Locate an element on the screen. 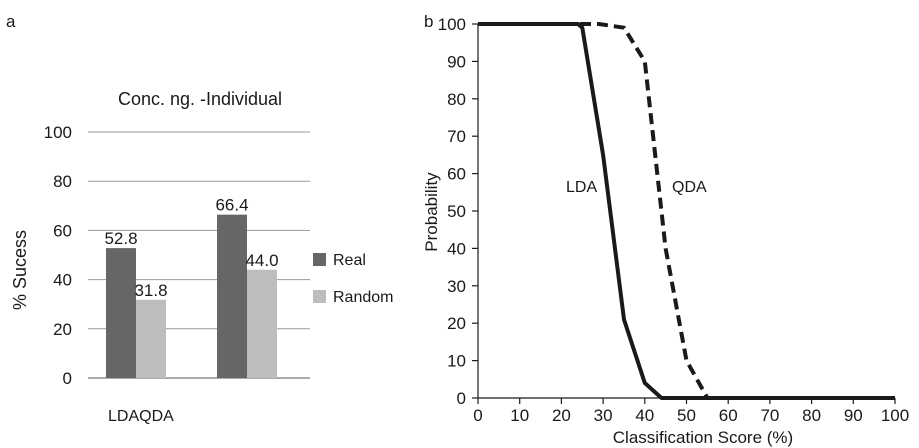  panel-b-y-ticks: 0 10 20 30 40 50 60 70 80 90 100 is located at coordinates (458, 211).